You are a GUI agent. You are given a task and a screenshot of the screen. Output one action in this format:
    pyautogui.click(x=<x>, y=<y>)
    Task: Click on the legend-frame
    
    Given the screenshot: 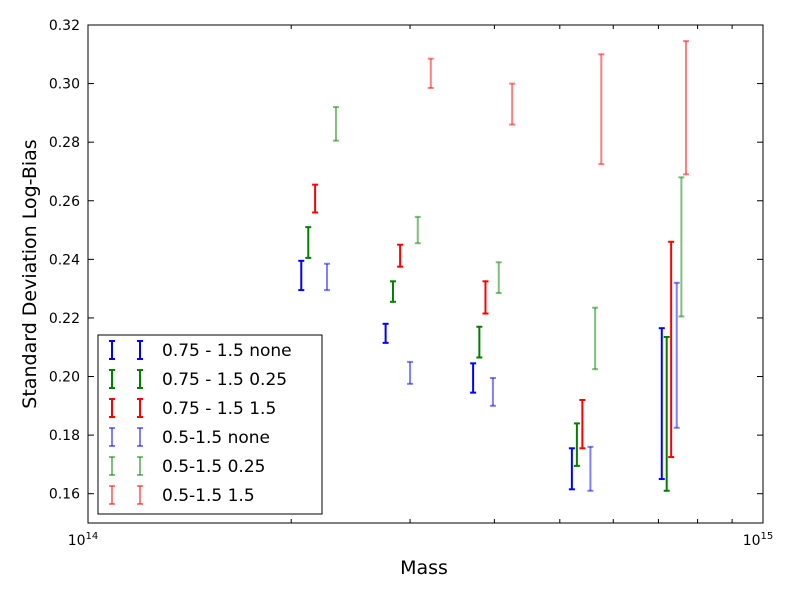 What is the action you would take?
    pyautogui.click(x=210, y=424)
    